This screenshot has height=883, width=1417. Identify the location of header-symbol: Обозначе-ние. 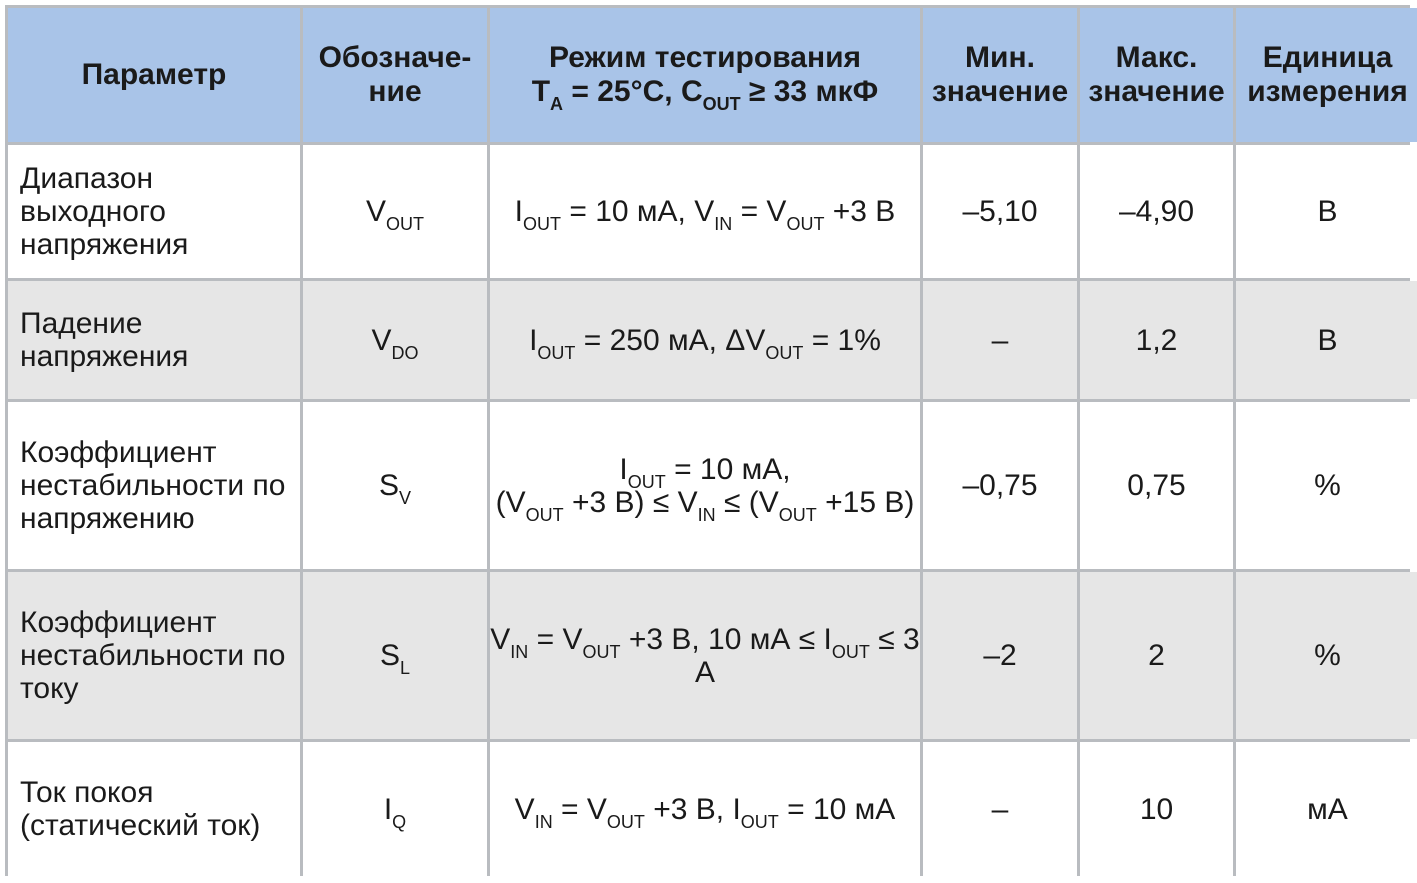
(395, 75).